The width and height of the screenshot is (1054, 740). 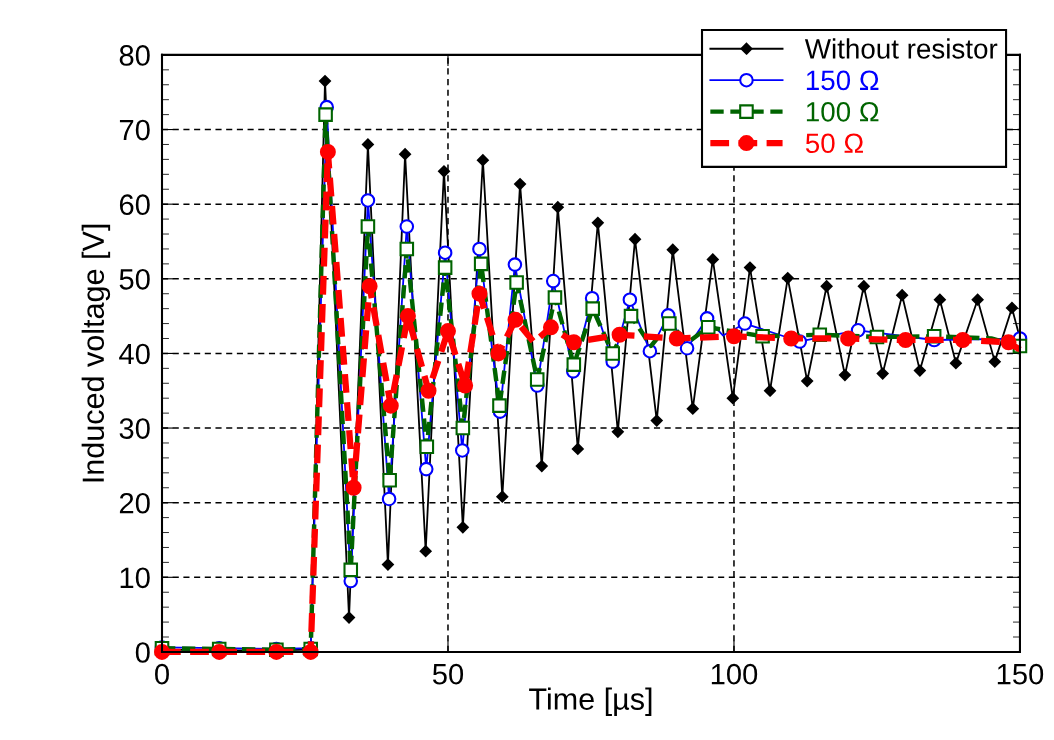 What do you see at coordinates (142, 652) in the screenshot?
I see `y-tick-label: 0` at bounding box center [142, 652].